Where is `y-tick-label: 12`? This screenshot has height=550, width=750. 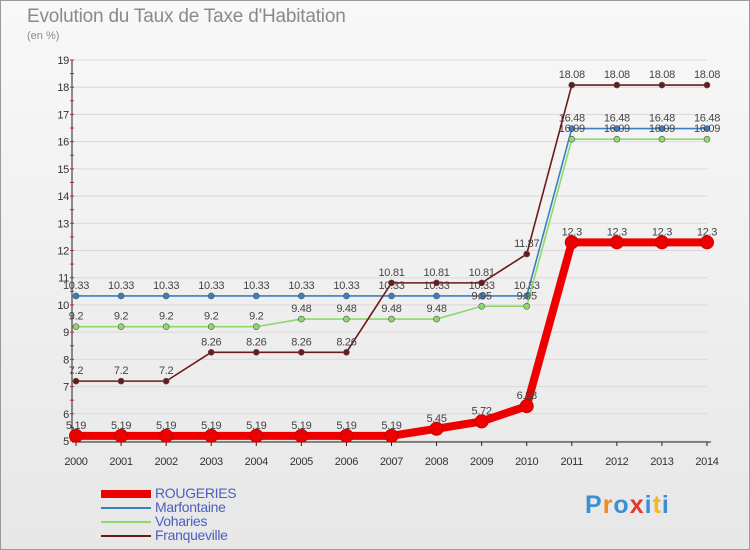 y-tick-label: 12 is located at coordinates (63, 252).